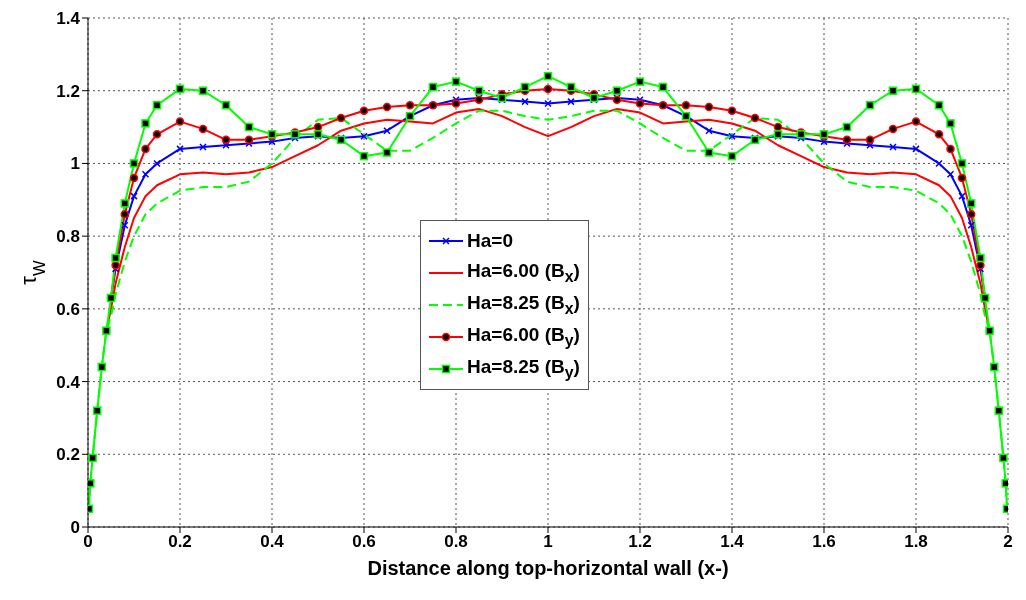  What do you see at coordinates (364, 542) in the screenshot?
I see `x-tick-label: 0.6` at bounding box center [364, 542].